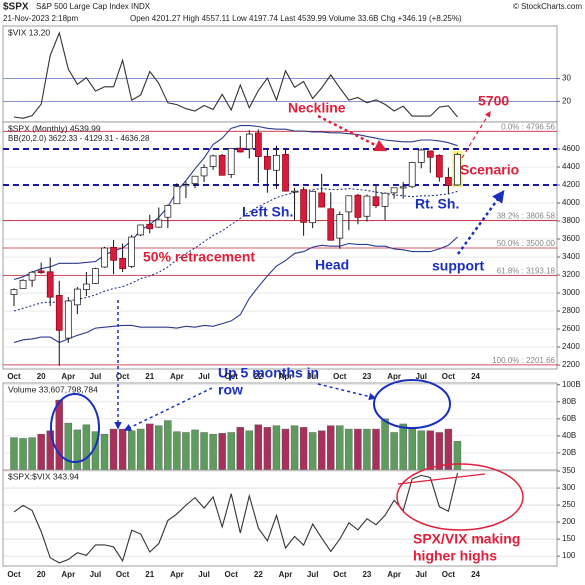 This screenshot has height=585, width=585. Describe the element at coordinates (569, 418) in the screenshot. I see `y-tick-label: 60B` at that location.